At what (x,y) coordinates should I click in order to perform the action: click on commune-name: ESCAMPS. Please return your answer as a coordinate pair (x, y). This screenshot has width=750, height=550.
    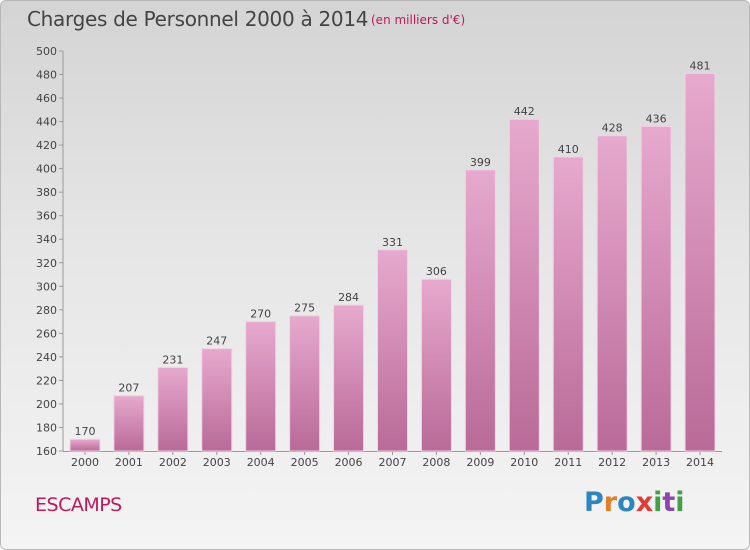
    Looking at the image, I should click on (78, 505).